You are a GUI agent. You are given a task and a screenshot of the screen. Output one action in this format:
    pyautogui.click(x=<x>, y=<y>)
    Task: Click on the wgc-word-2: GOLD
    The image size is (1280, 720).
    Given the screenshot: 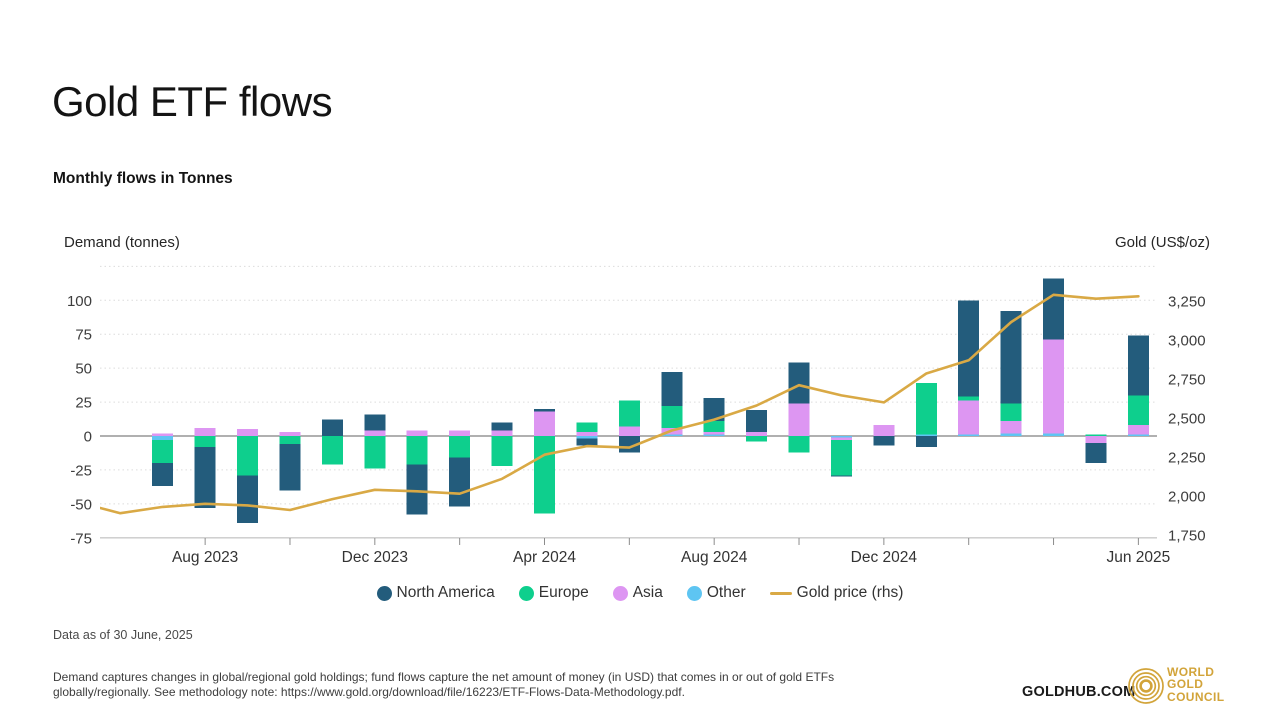 What is the action you would take?
    pyautogui.click(x=1185, y=684)
    